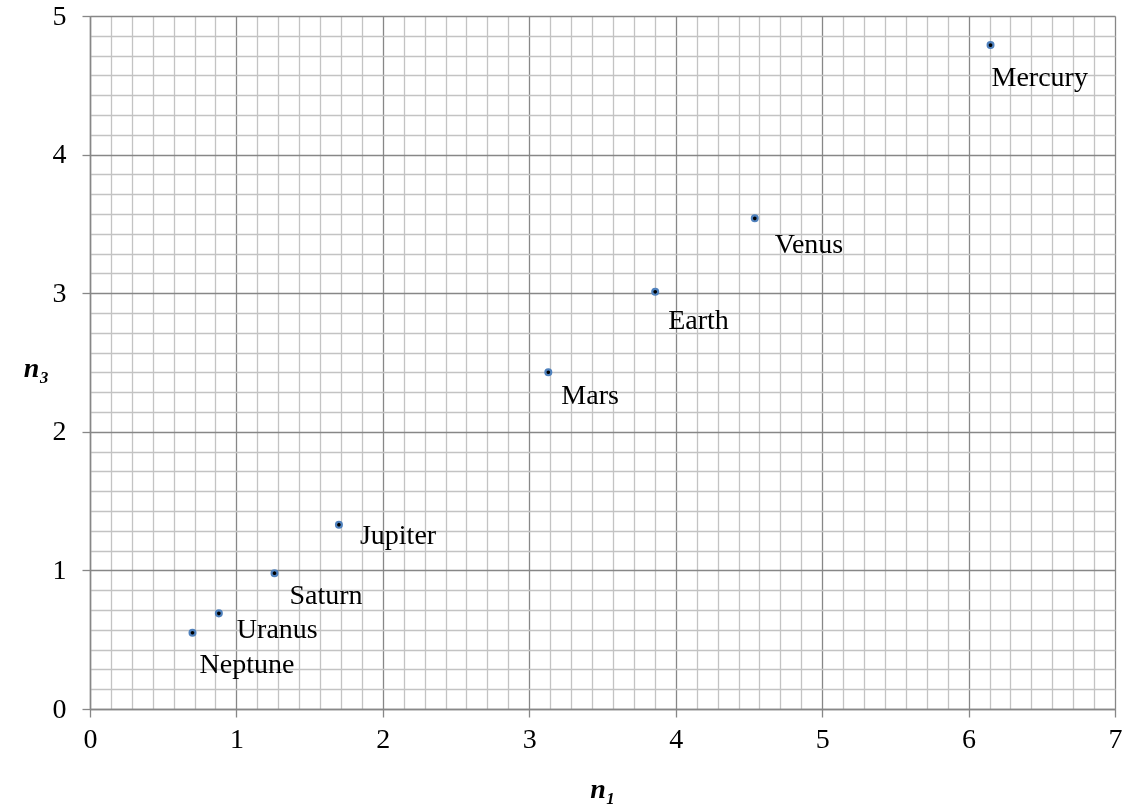  I want to click on x-tick-label: 7, so click(1115, 738).